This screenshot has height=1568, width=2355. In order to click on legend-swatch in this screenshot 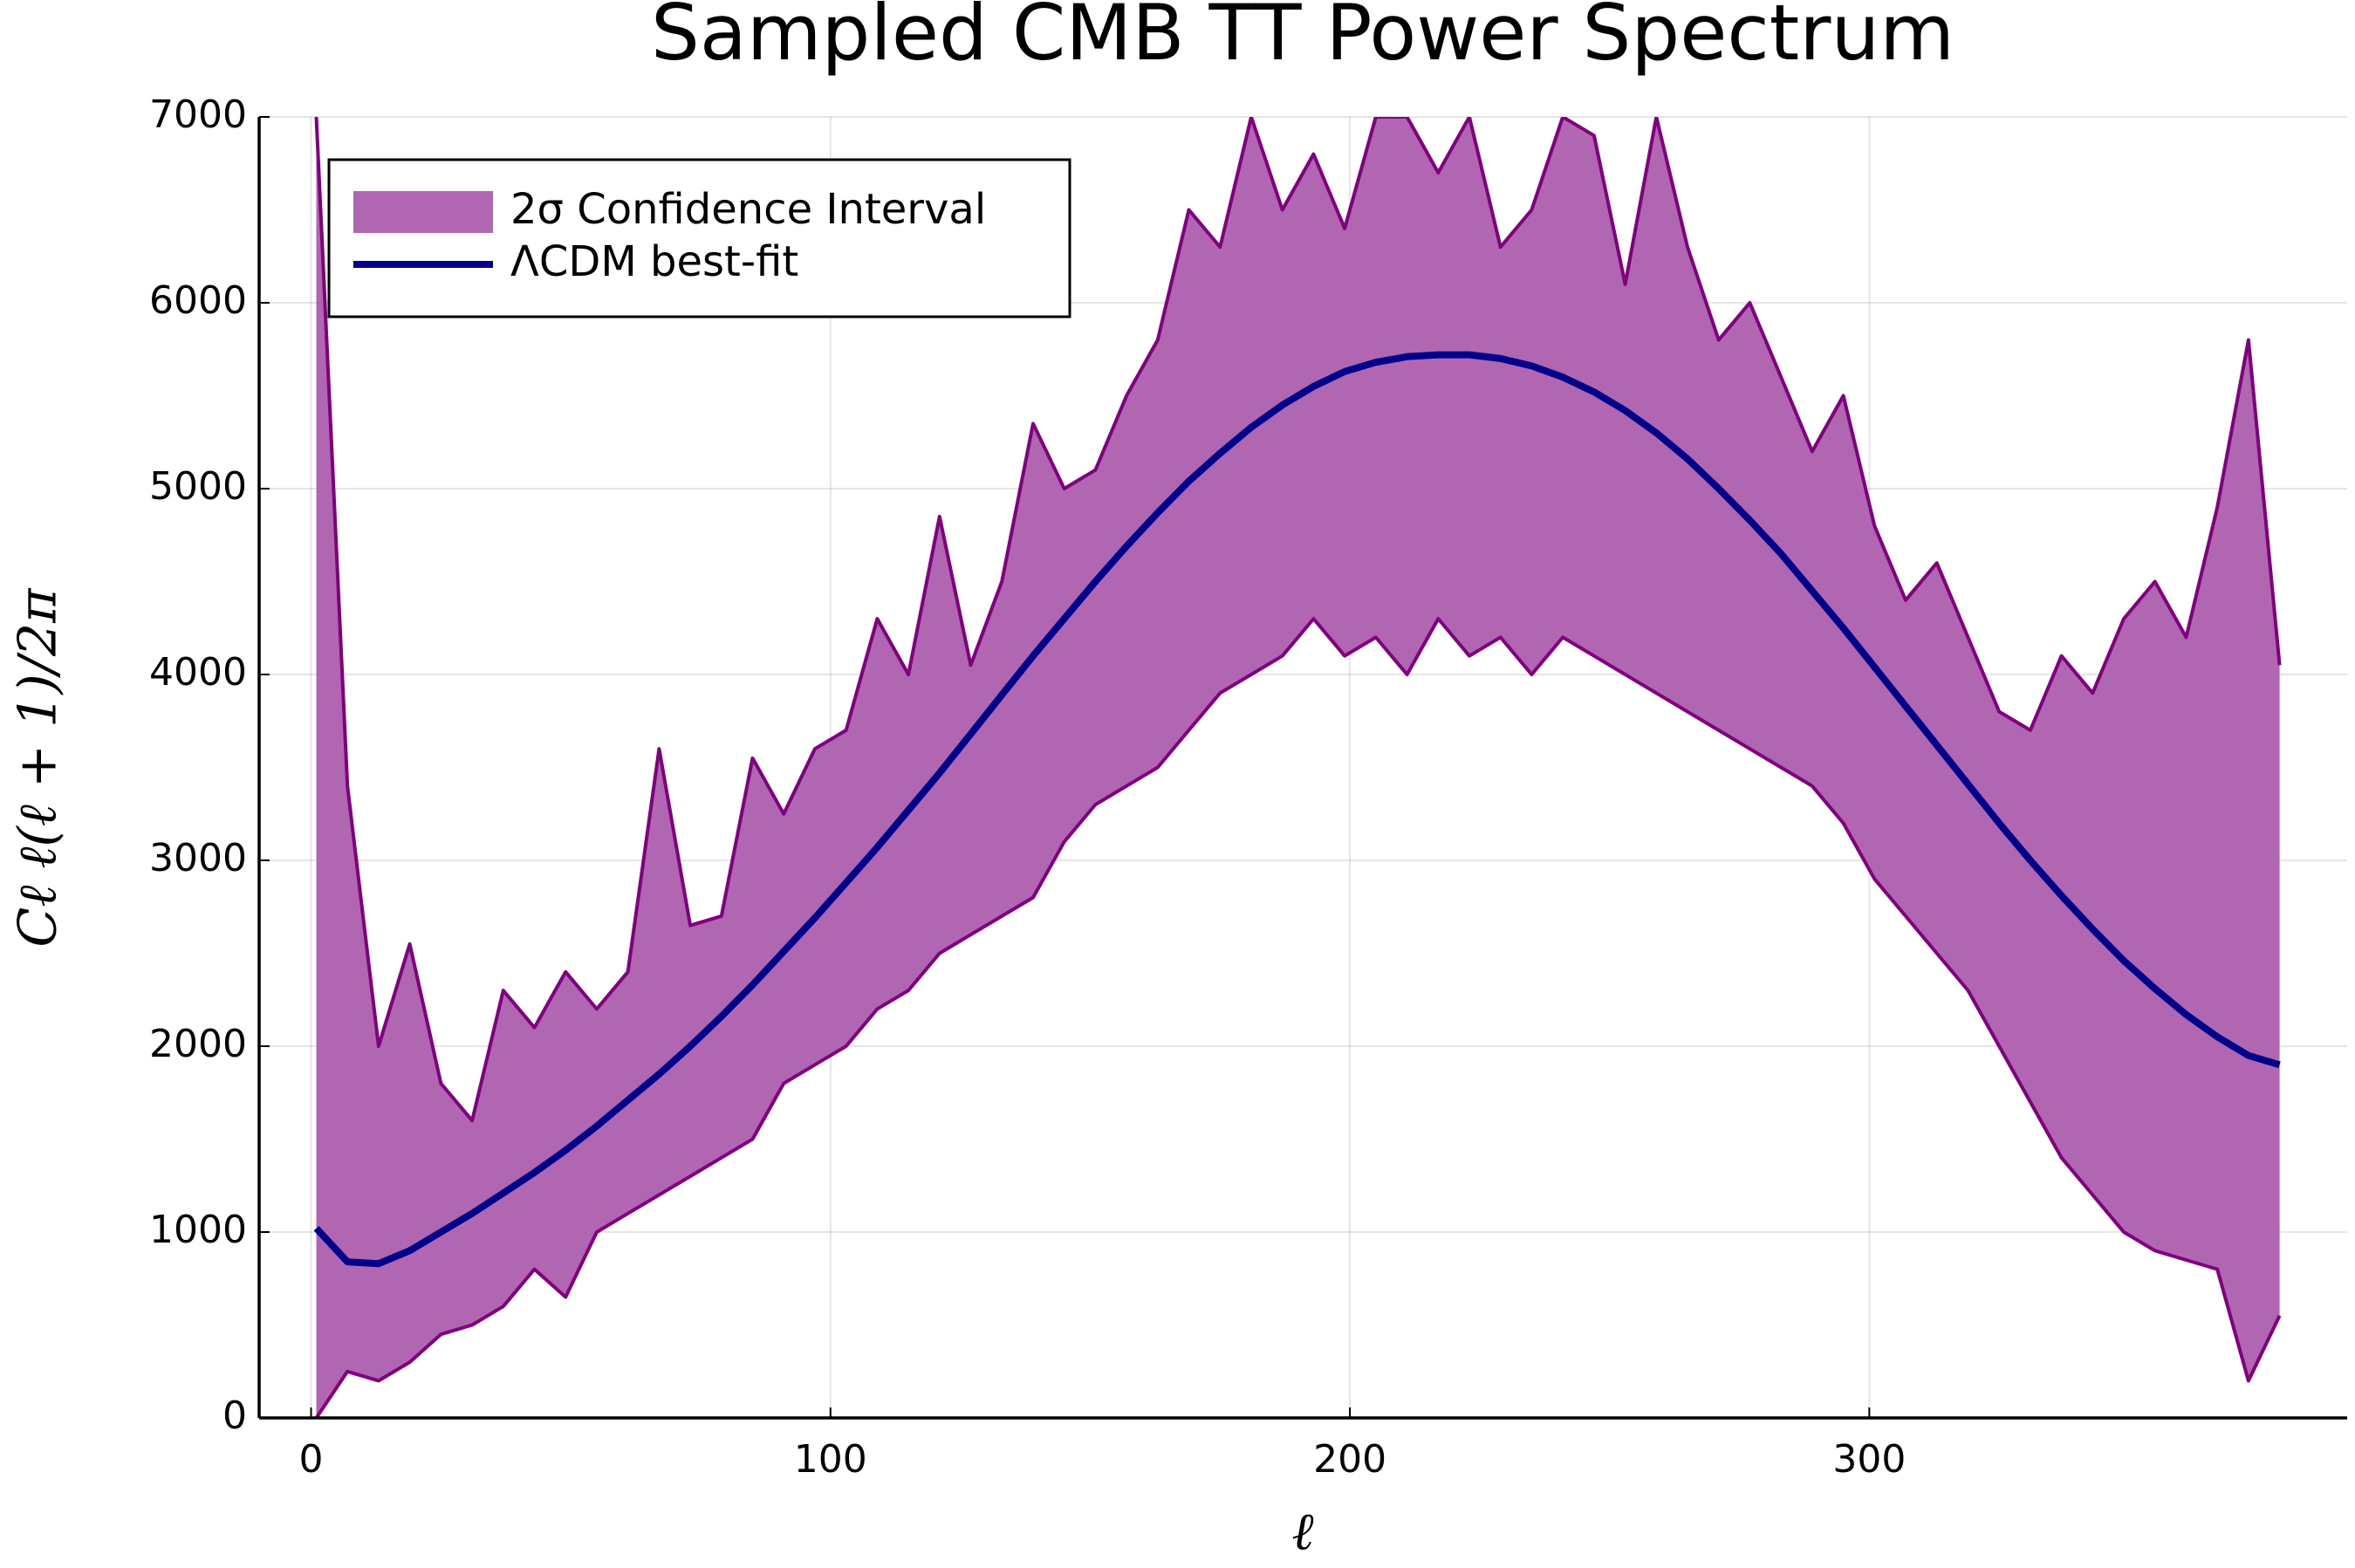, I will do `click(423, 212)`.